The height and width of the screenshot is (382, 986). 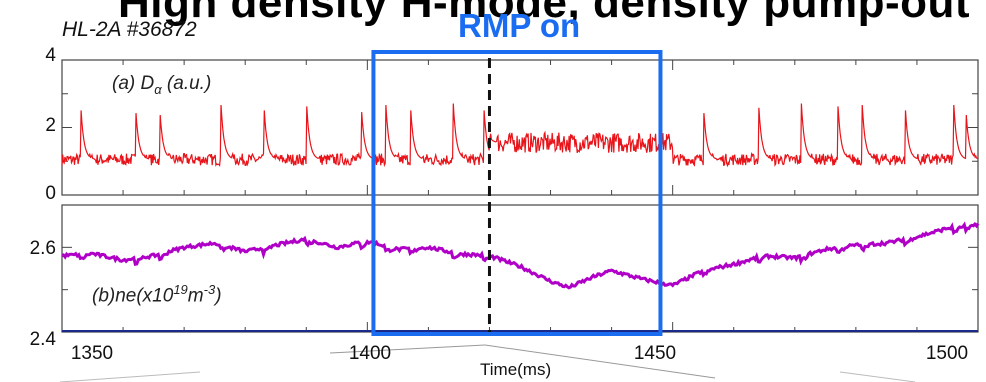 What do you see at coordinates (947, 353) in the screenshot?
I see `xtick-1500: 1500` at bounding box center [947, 353].